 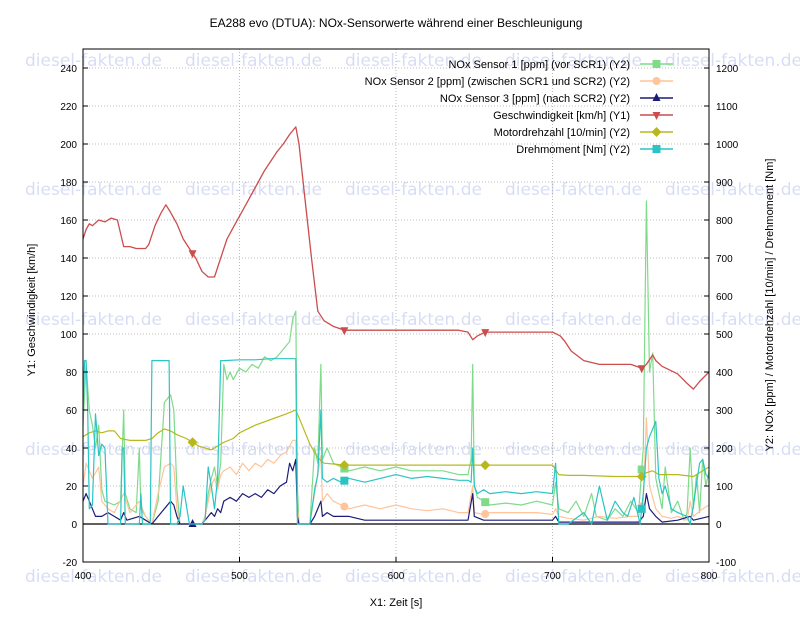 I want to click on y1-tick-label: 80, so click(x=72, y=373).